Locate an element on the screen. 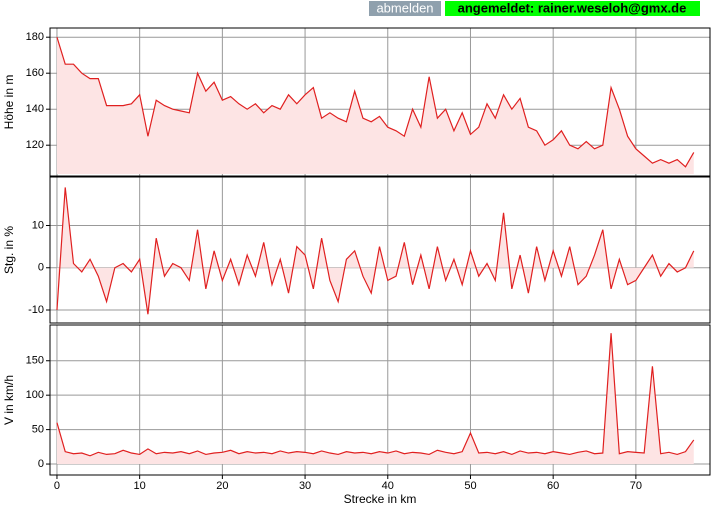  y-tick-label: 10 is located at coordinates (38, 225).